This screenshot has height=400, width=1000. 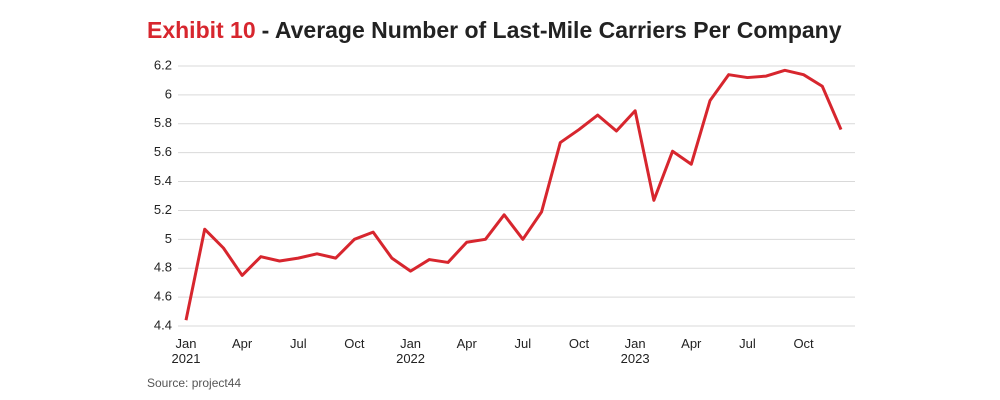 I want to click on y-tick-label: 4.4, so click(x=163, y=324).